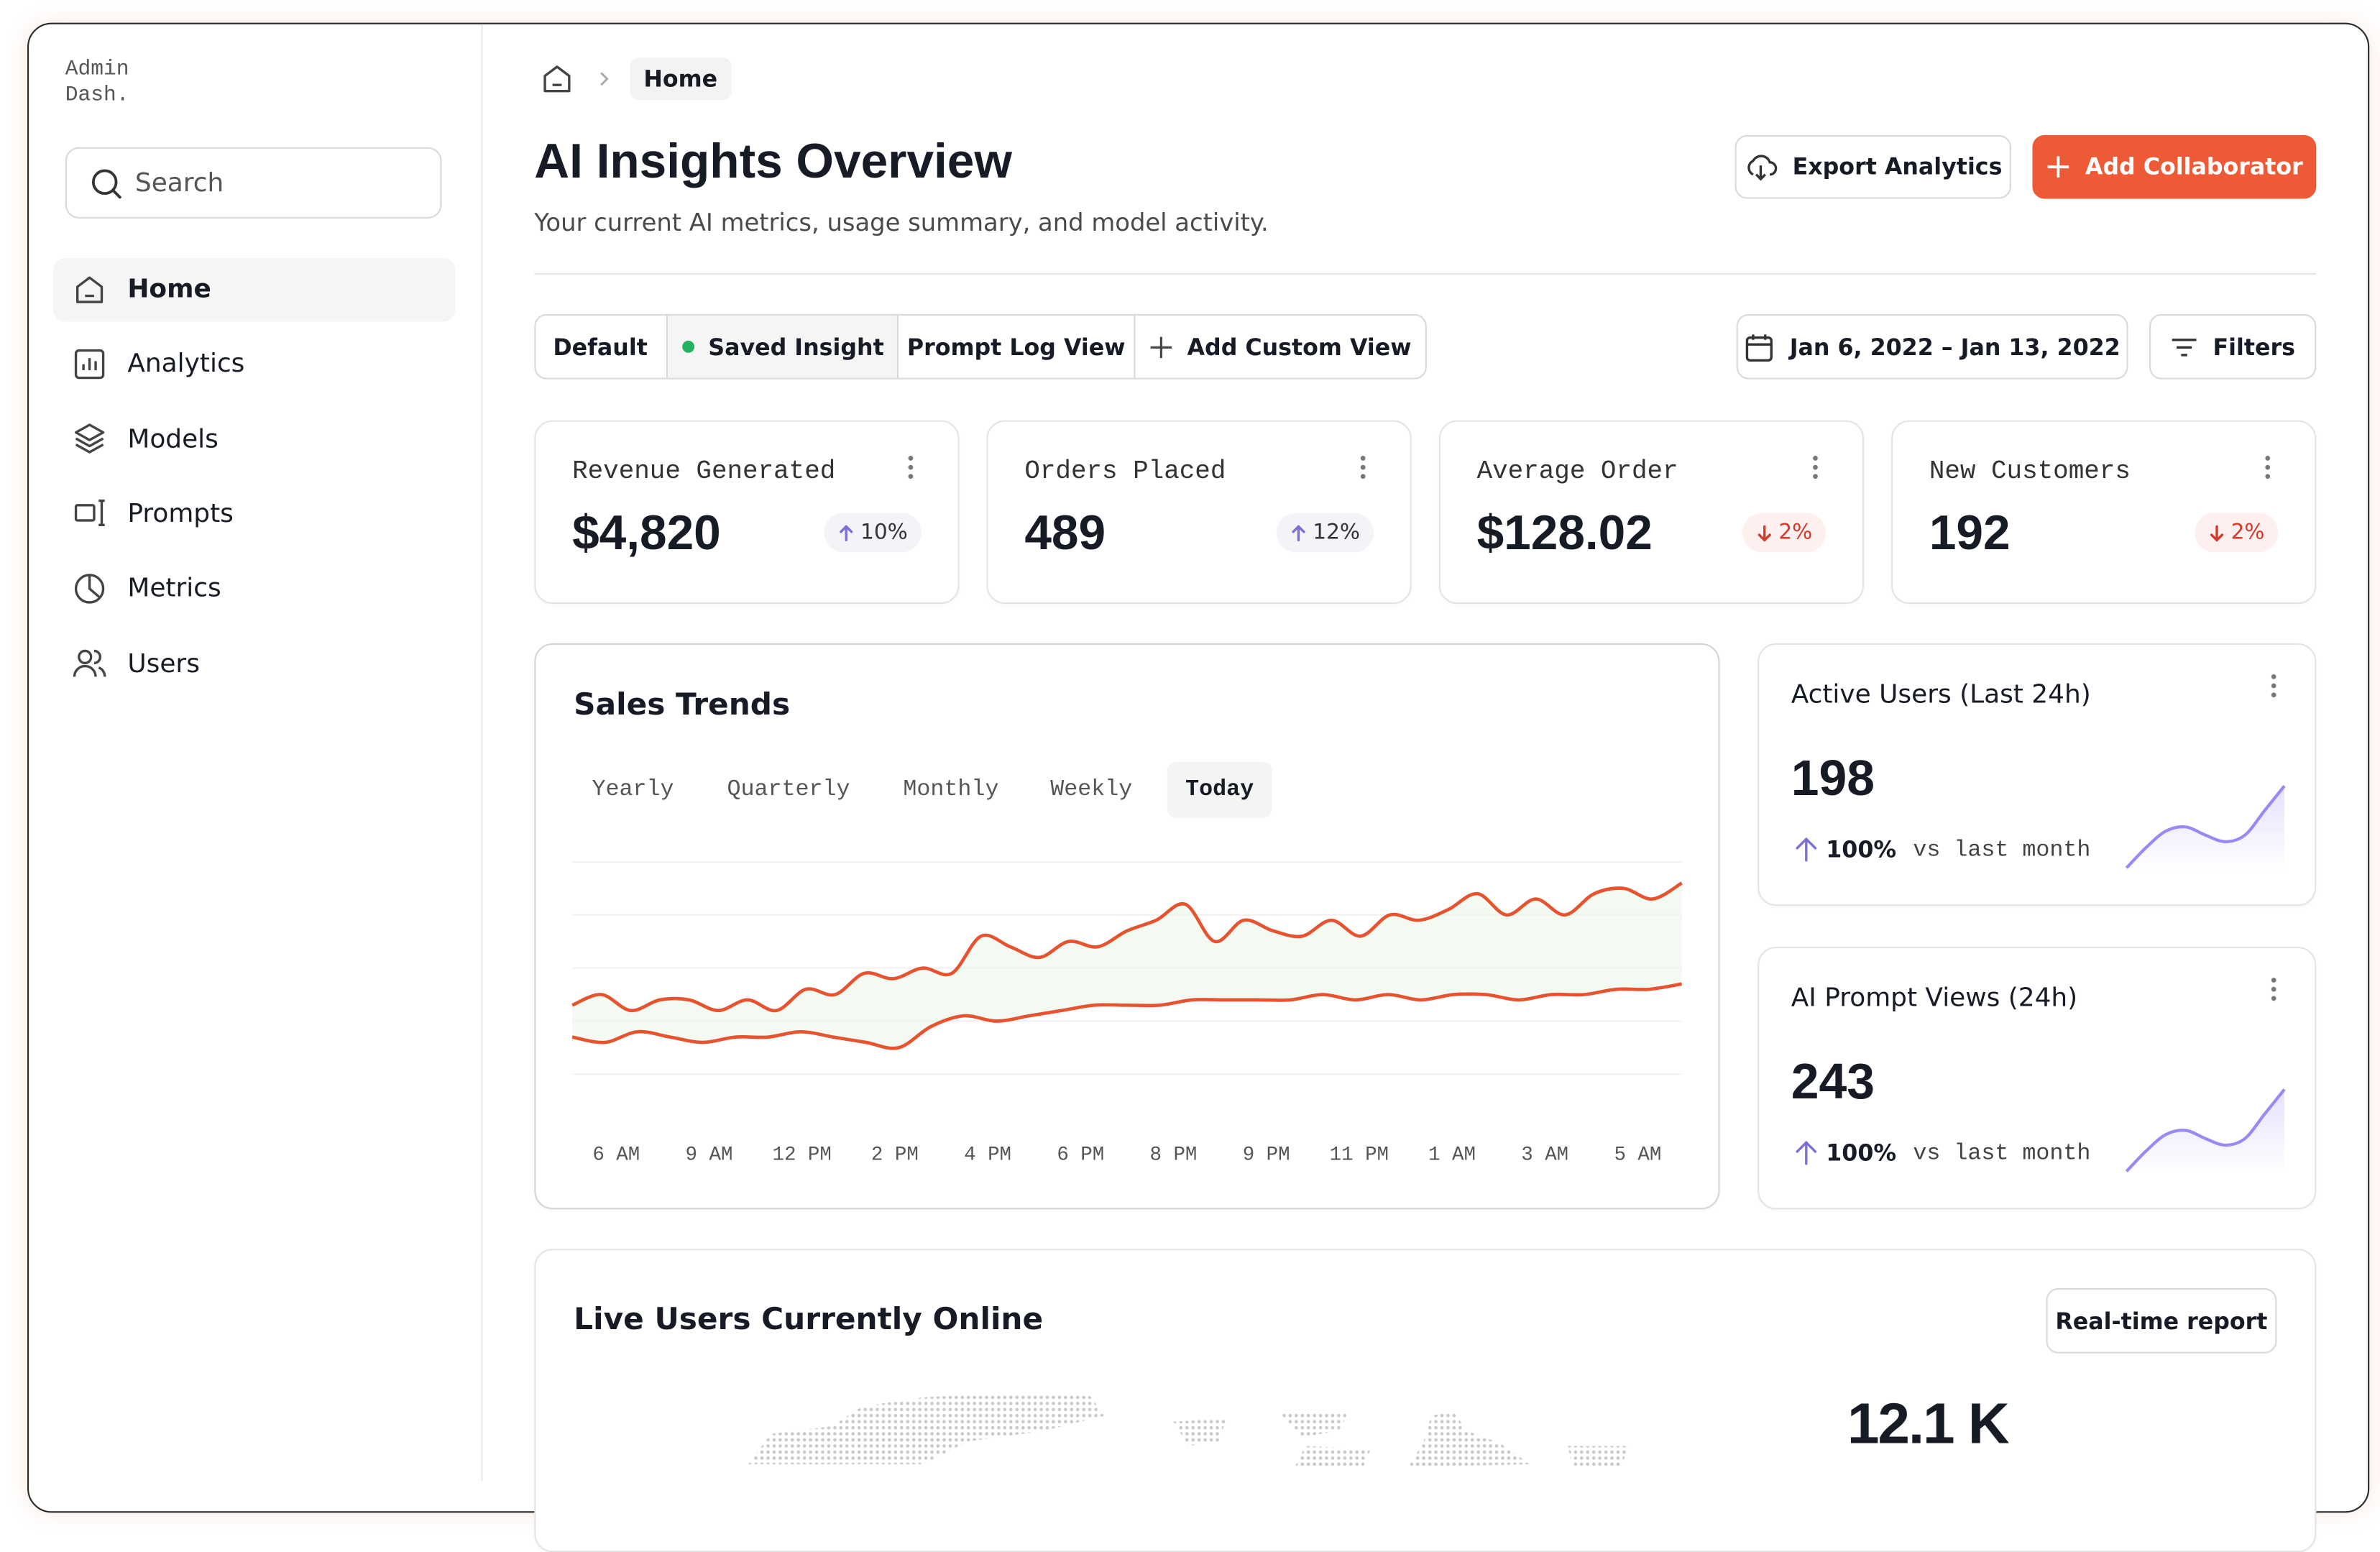  Describe the element at coordinates (1637, 1155) in the screenshot. I see `x-tick-label: 5 AM` at that location.